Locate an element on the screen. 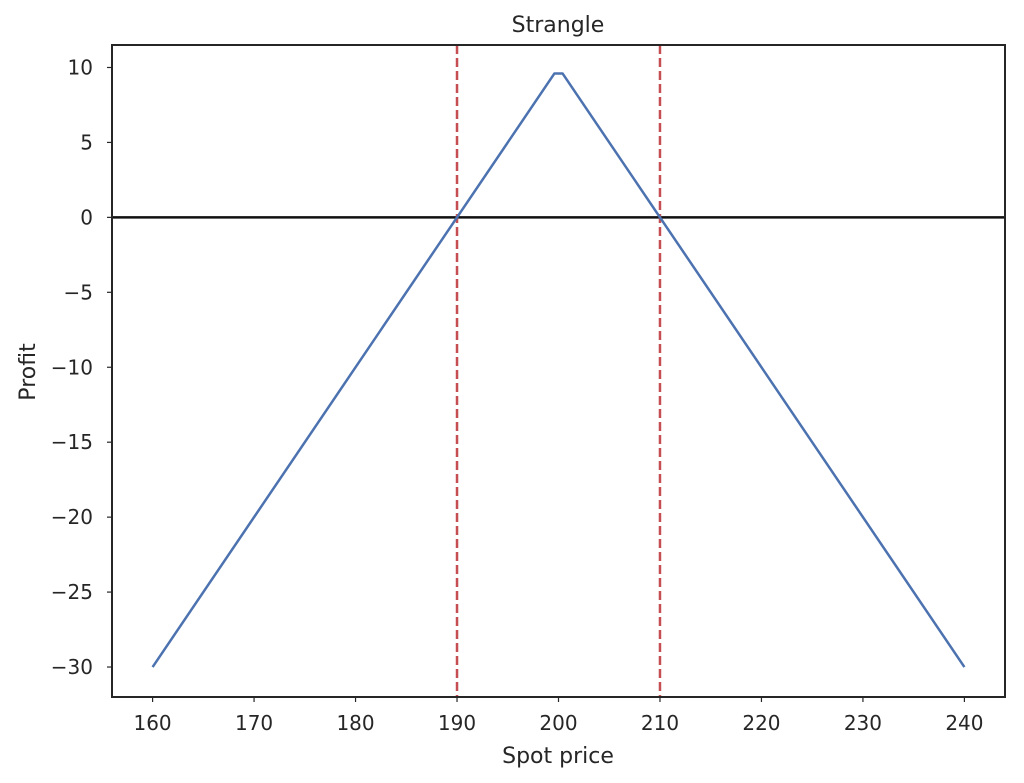  x-axis-ticks: 160 170 180 190 200 210 220 230 240 is located at coordinates (558, 716).